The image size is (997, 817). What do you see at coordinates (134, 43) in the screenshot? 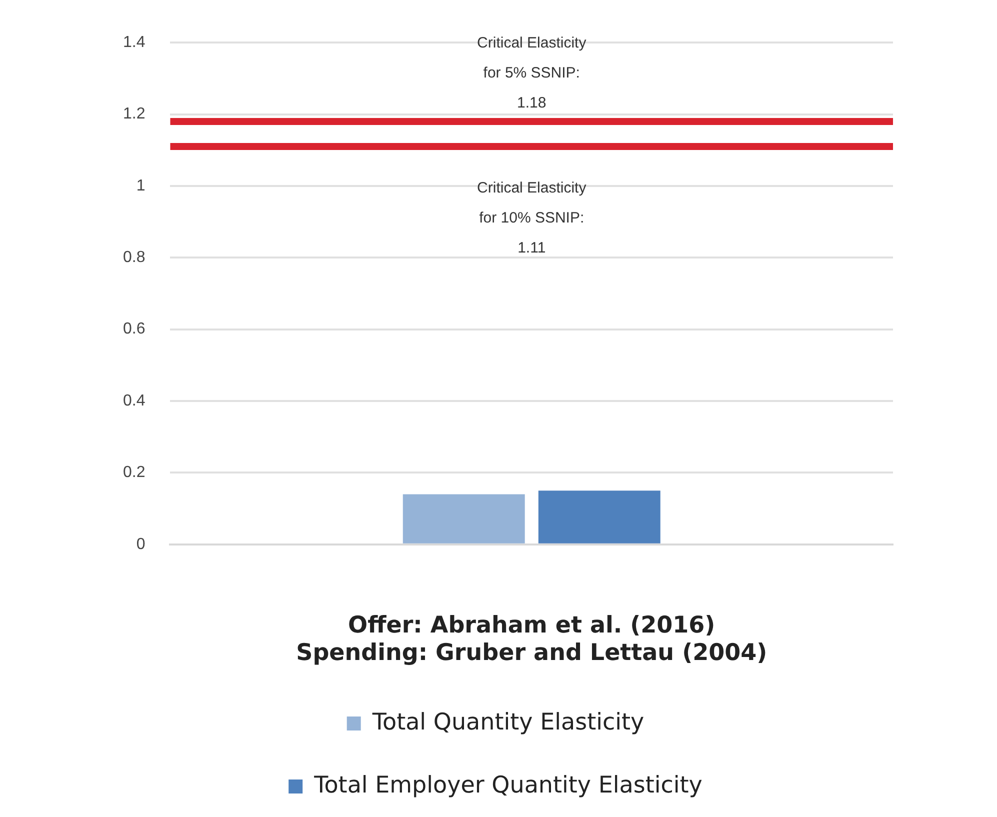
I see `y-tick-label: 1.4` at bounding box center [134, 43].